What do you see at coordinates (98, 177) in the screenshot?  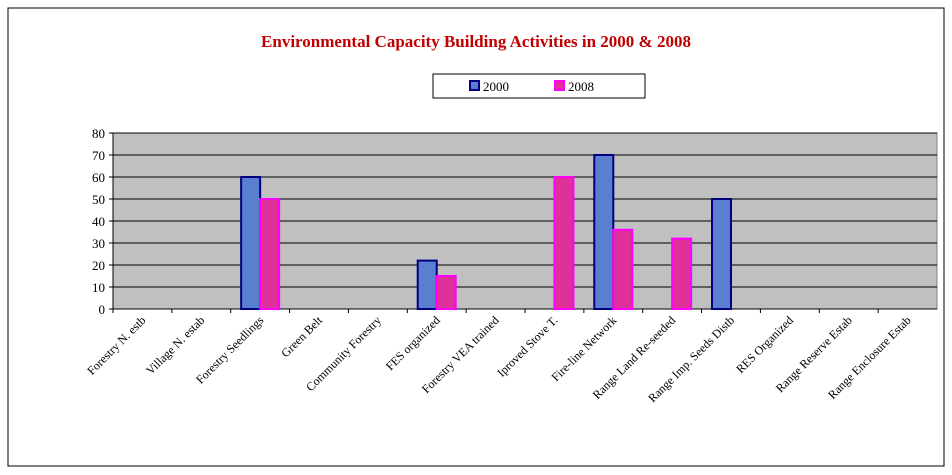 I see `y-tick-label: 60` at bounding box center [98, 177].